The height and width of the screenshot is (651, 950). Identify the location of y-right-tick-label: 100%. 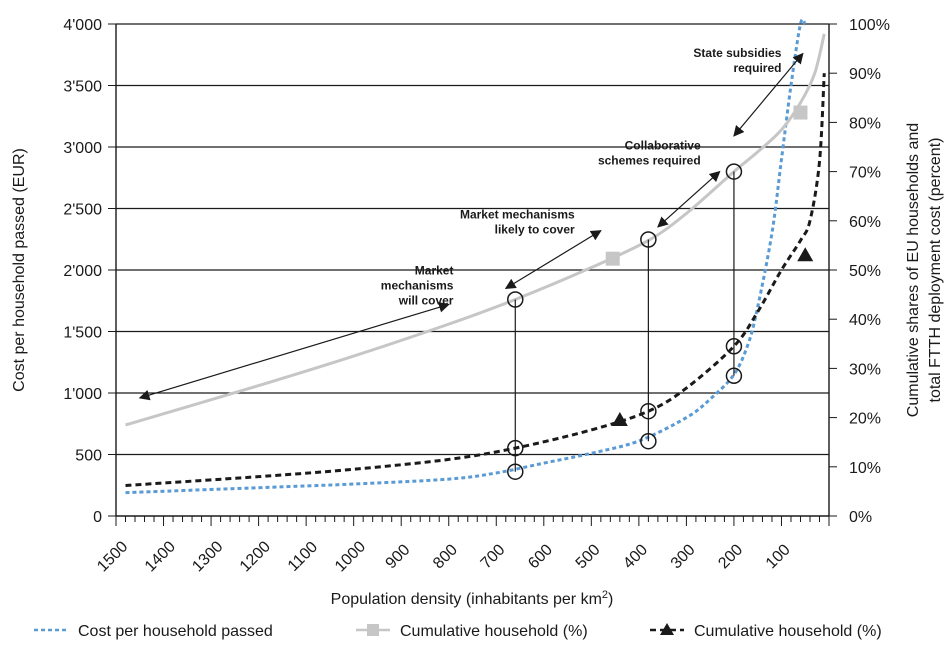
(869, 25).